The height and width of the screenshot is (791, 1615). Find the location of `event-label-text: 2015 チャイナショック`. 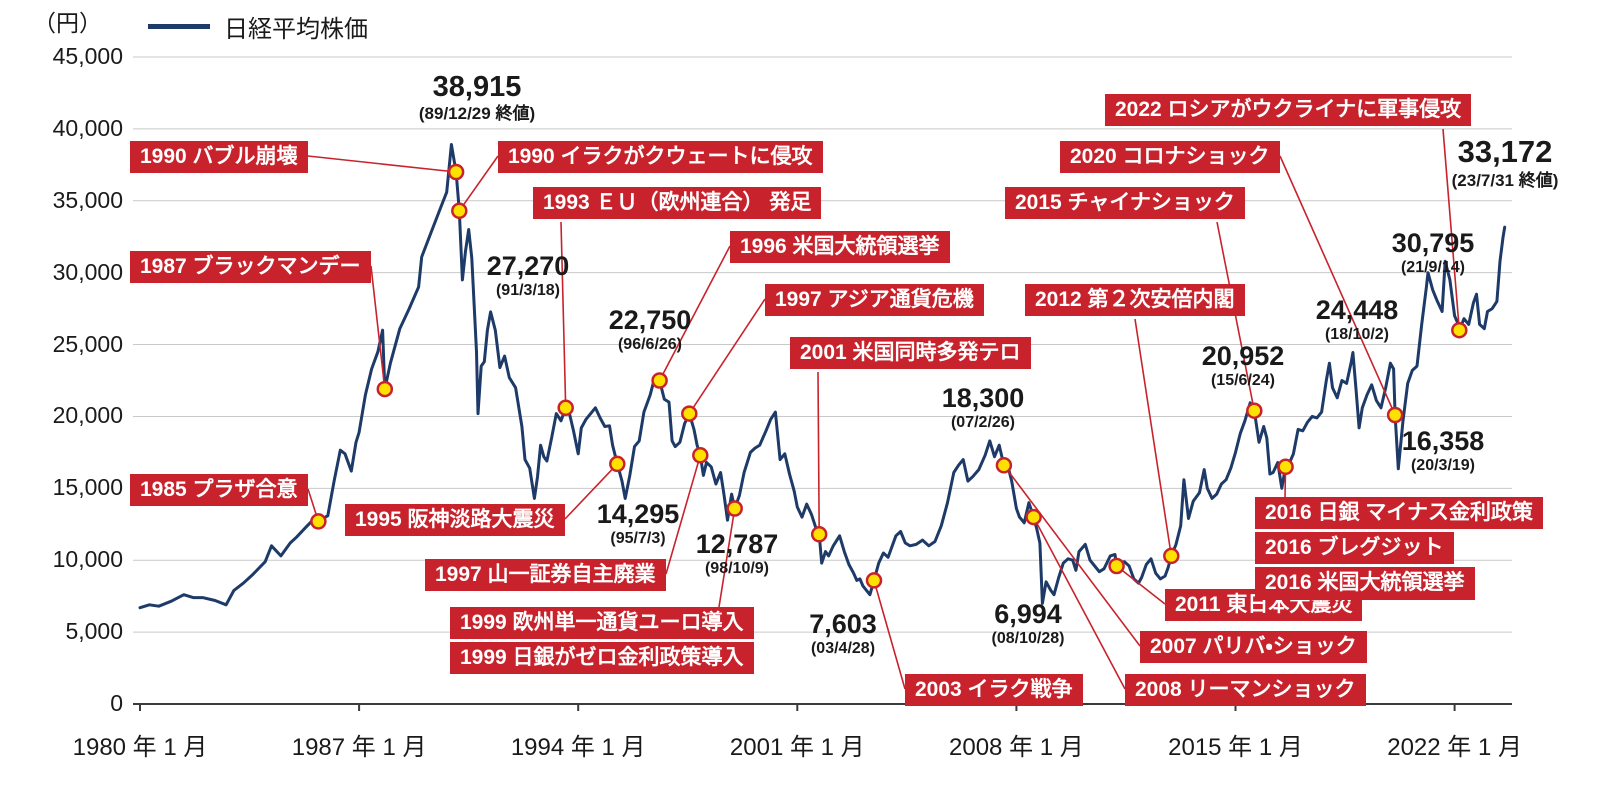

event-label-text: 2015 チャイナショック is located at coordinates (1125, 203).